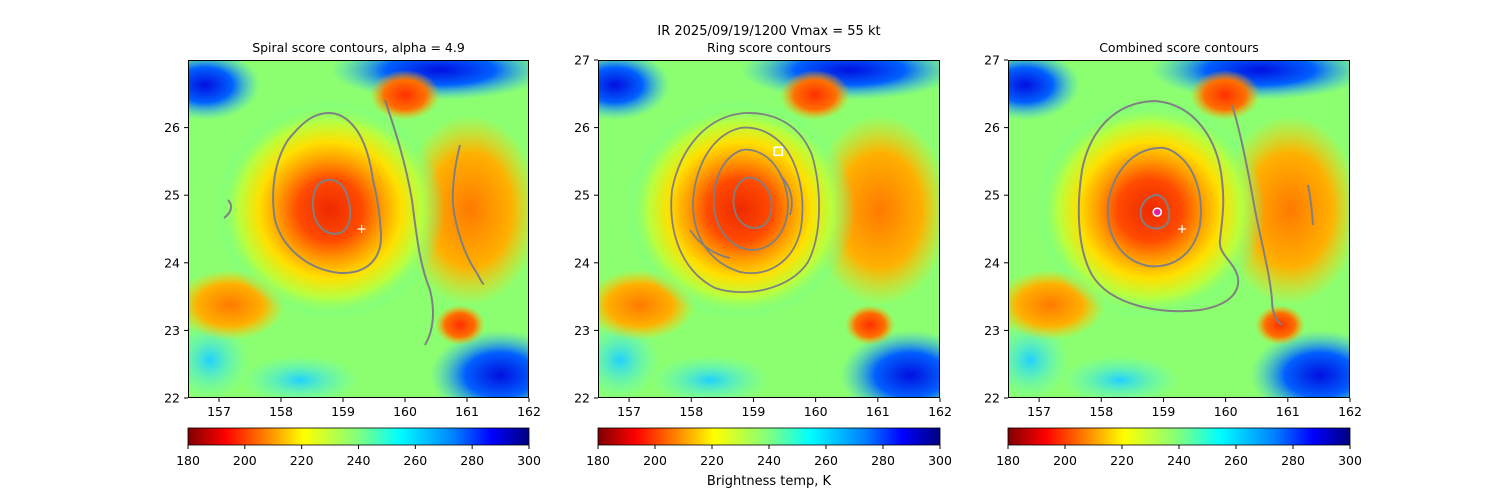 The image size is (1500, 500). What do you see at coordinates (358, 436) in the screenshot?
I see `colorbar-spiral` at bounding box center [358, 436].